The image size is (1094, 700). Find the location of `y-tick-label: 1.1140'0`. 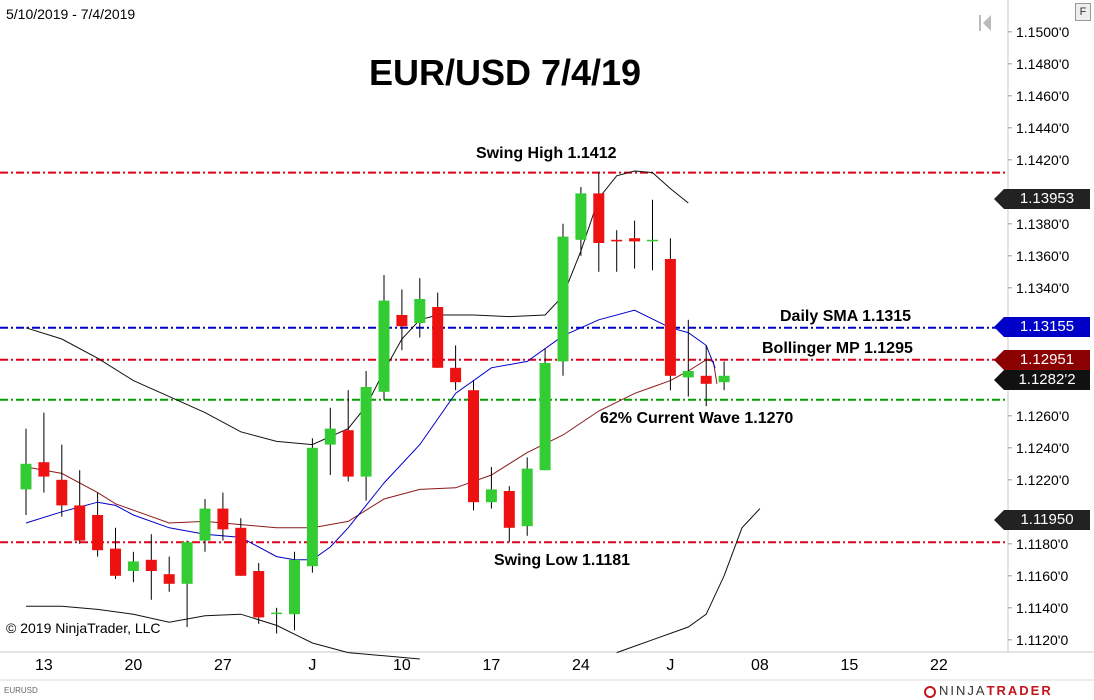

y-tick-label: 1.1140'0 is located at coordinates (1042, 607).